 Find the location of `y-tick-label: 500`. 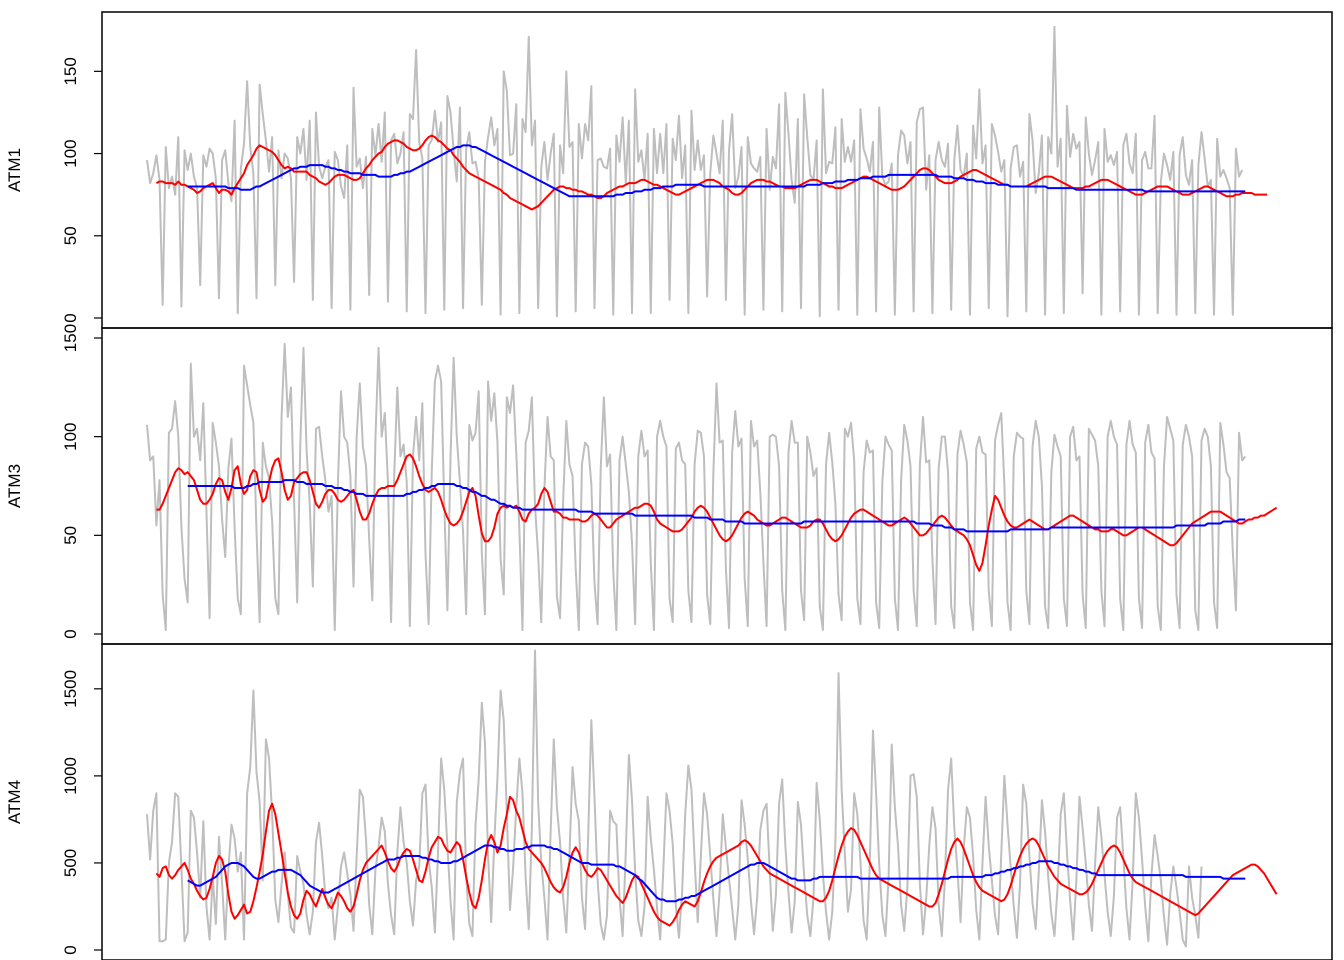

y-tick-label: 500 is located at coordinates (70, 863).